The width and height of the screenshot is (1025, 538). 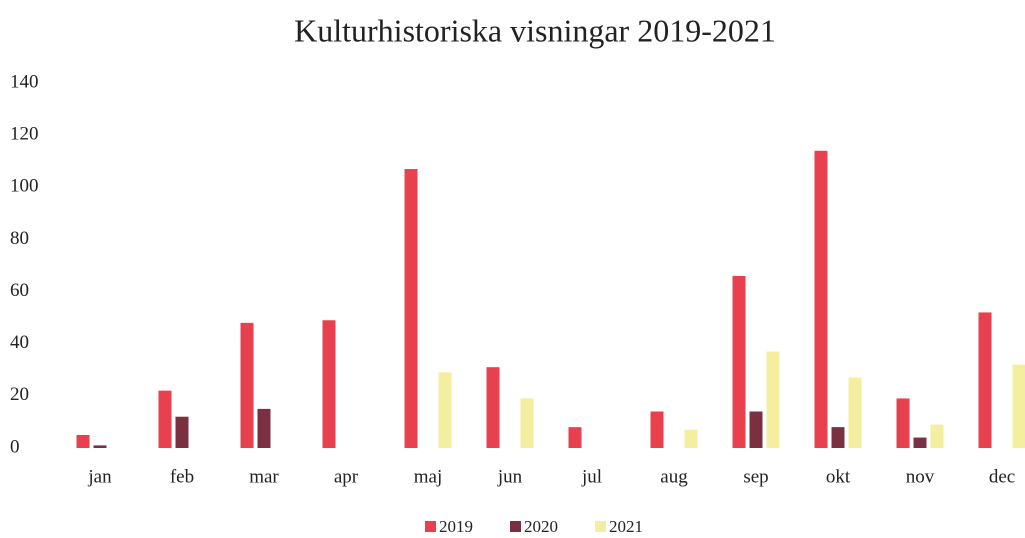 I want to click on y-tick-label: 120, so click(x=24, y=134).